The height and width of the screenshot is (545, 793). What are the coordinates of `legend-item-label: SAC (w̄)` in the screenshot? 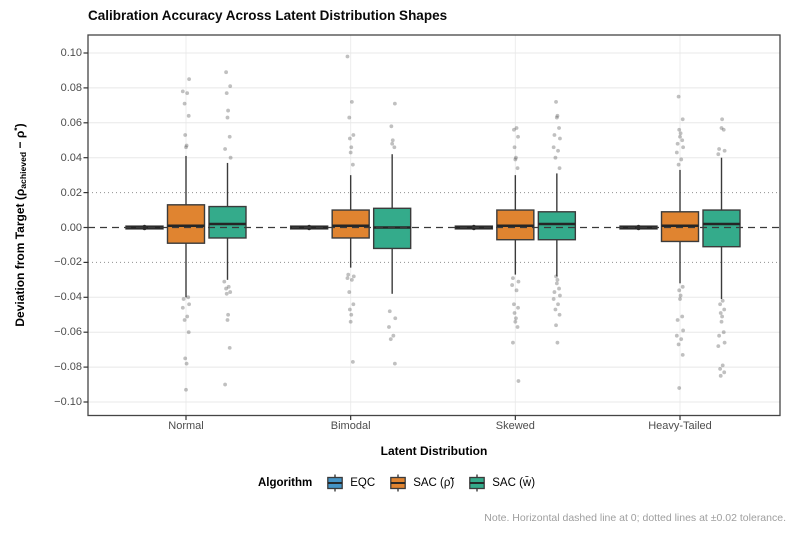 It's located at (514, 483).